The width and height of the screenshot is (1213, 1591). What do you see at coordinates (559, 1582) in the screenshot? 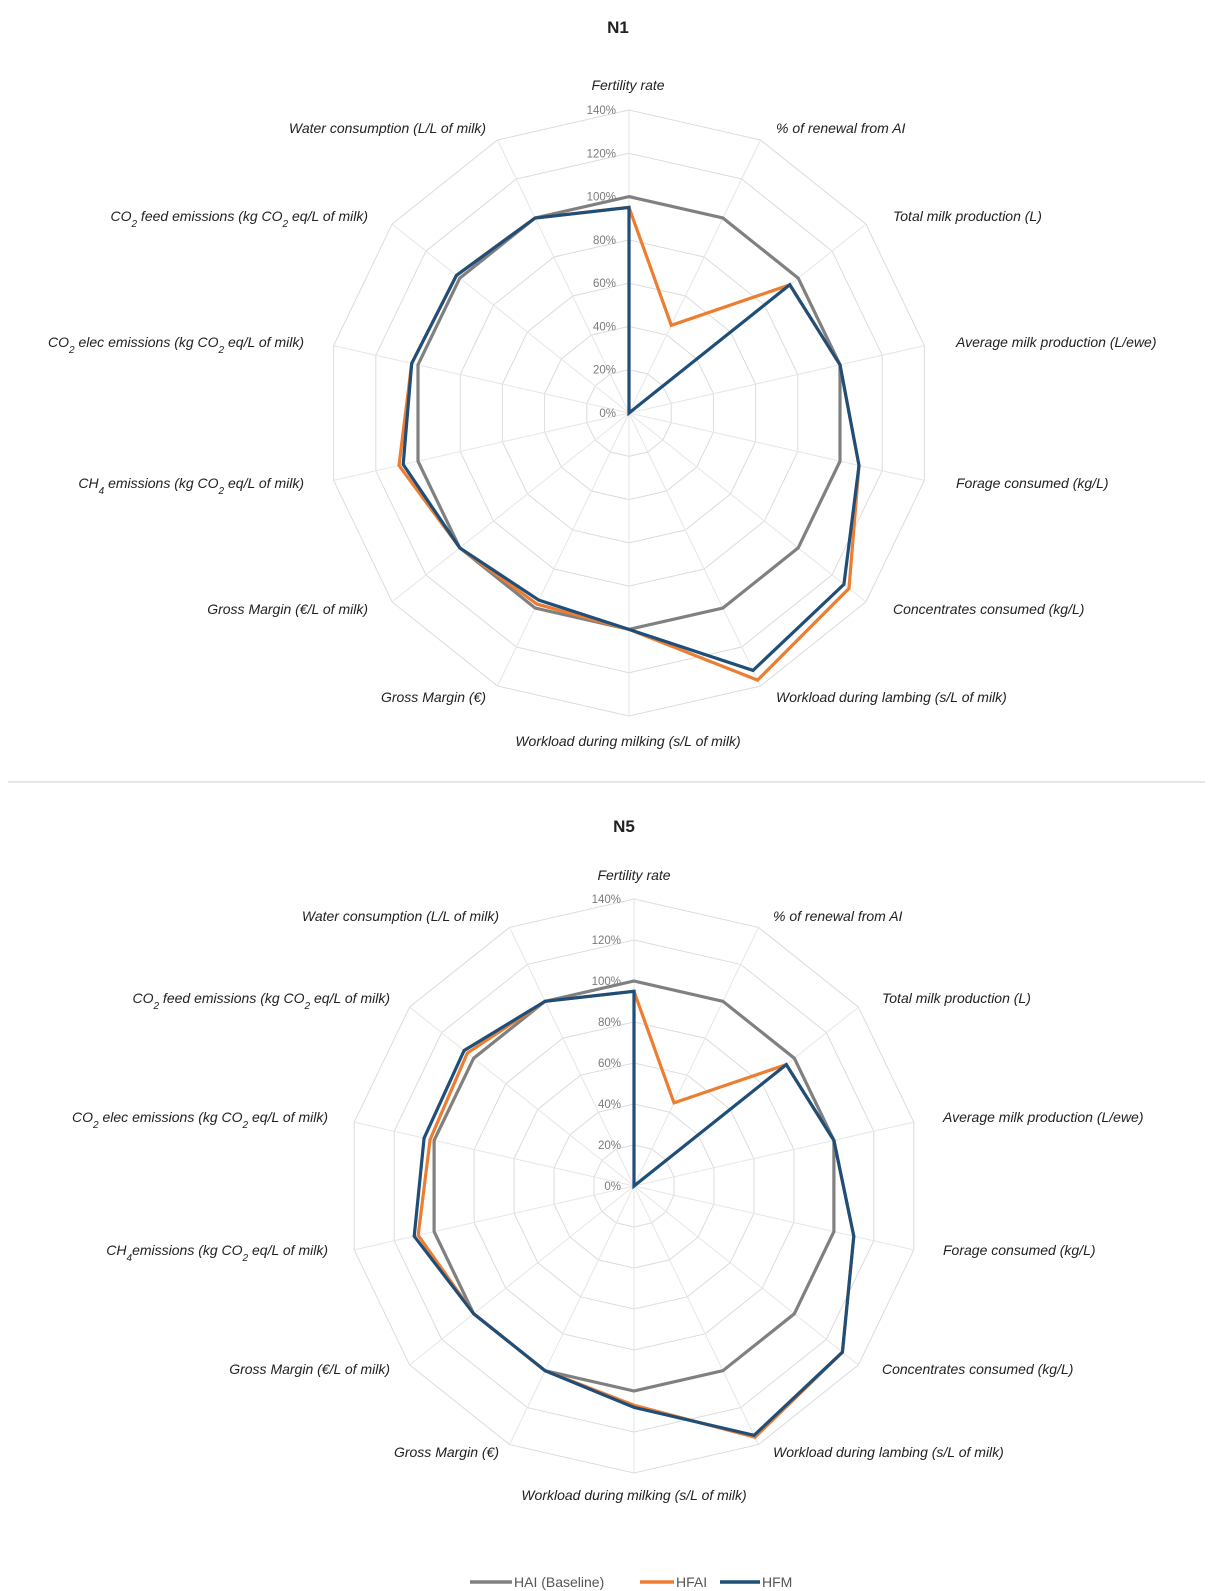
I see `legend-label: HAI (Baseline)` at bounding box center [559, 1582].